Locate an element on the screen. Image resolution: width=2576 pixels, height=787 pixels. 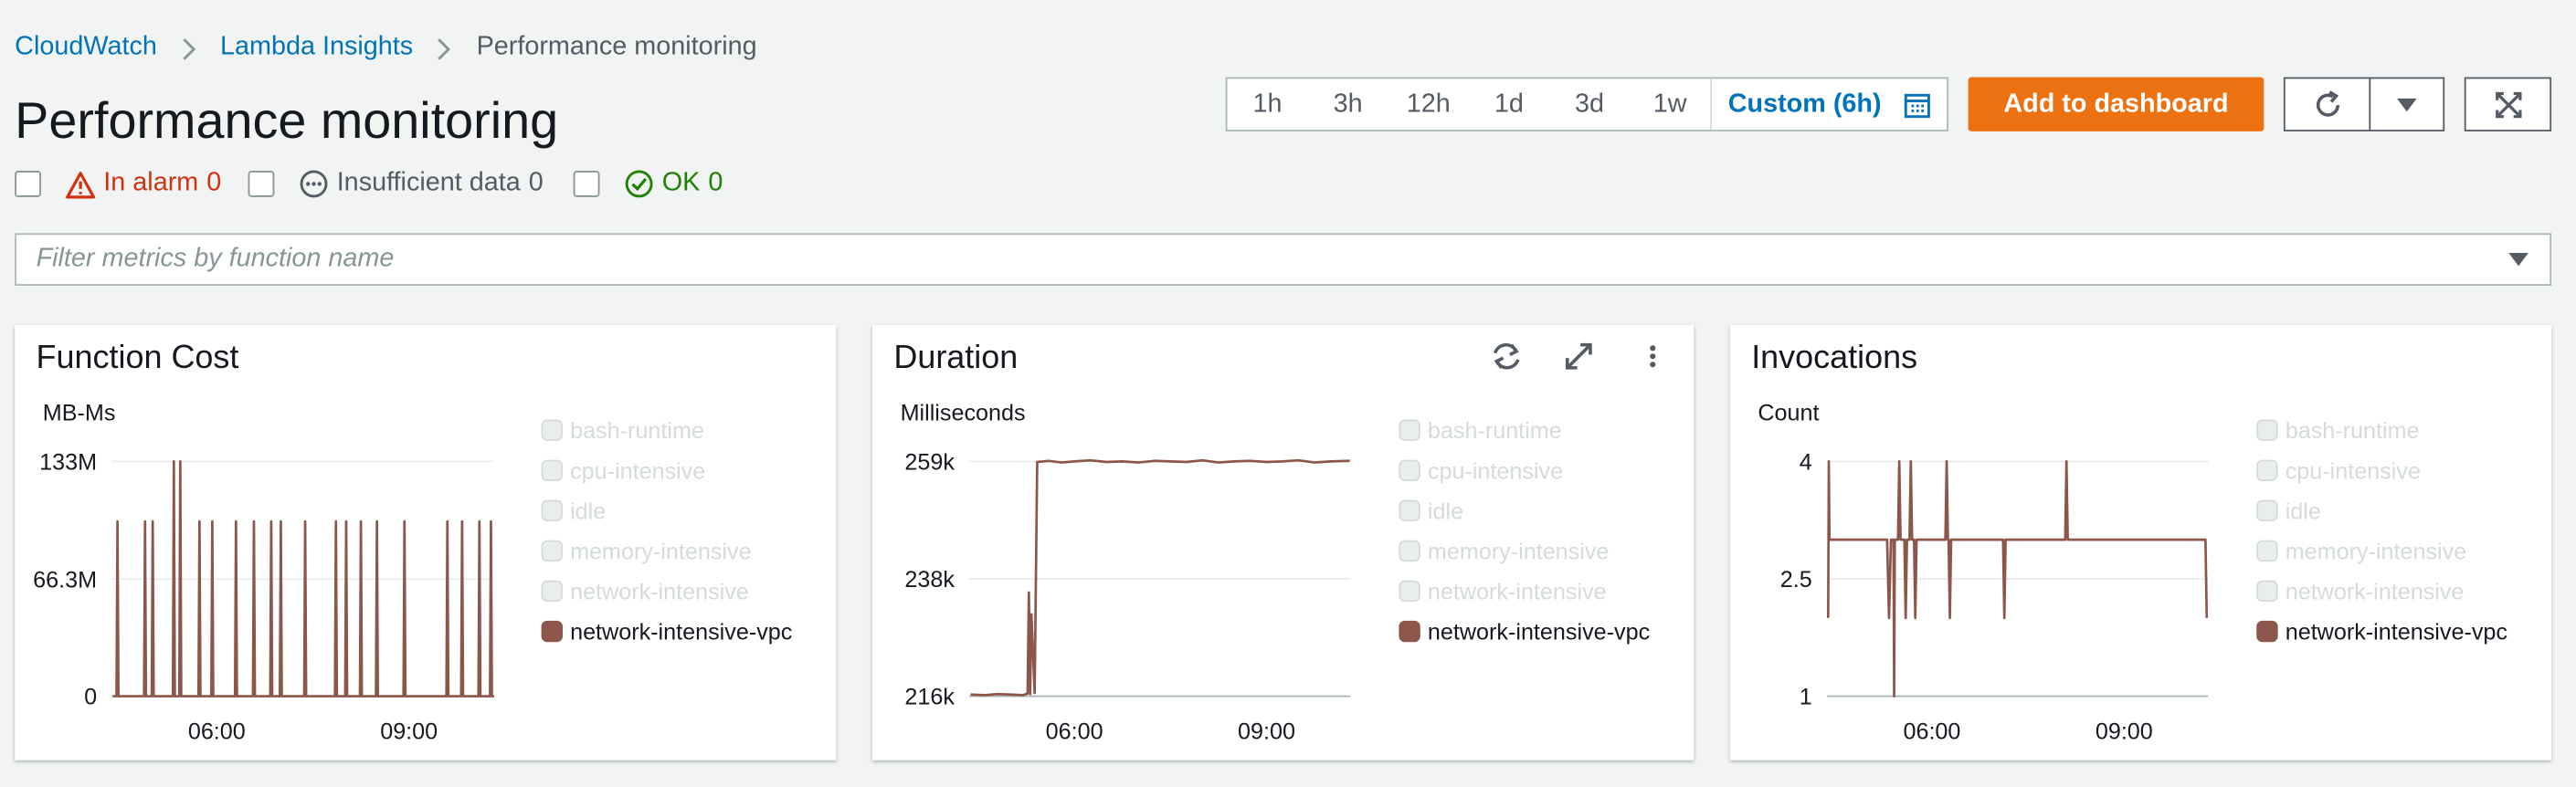
chart-title: Function Cost is located at coordinates (138, 356).